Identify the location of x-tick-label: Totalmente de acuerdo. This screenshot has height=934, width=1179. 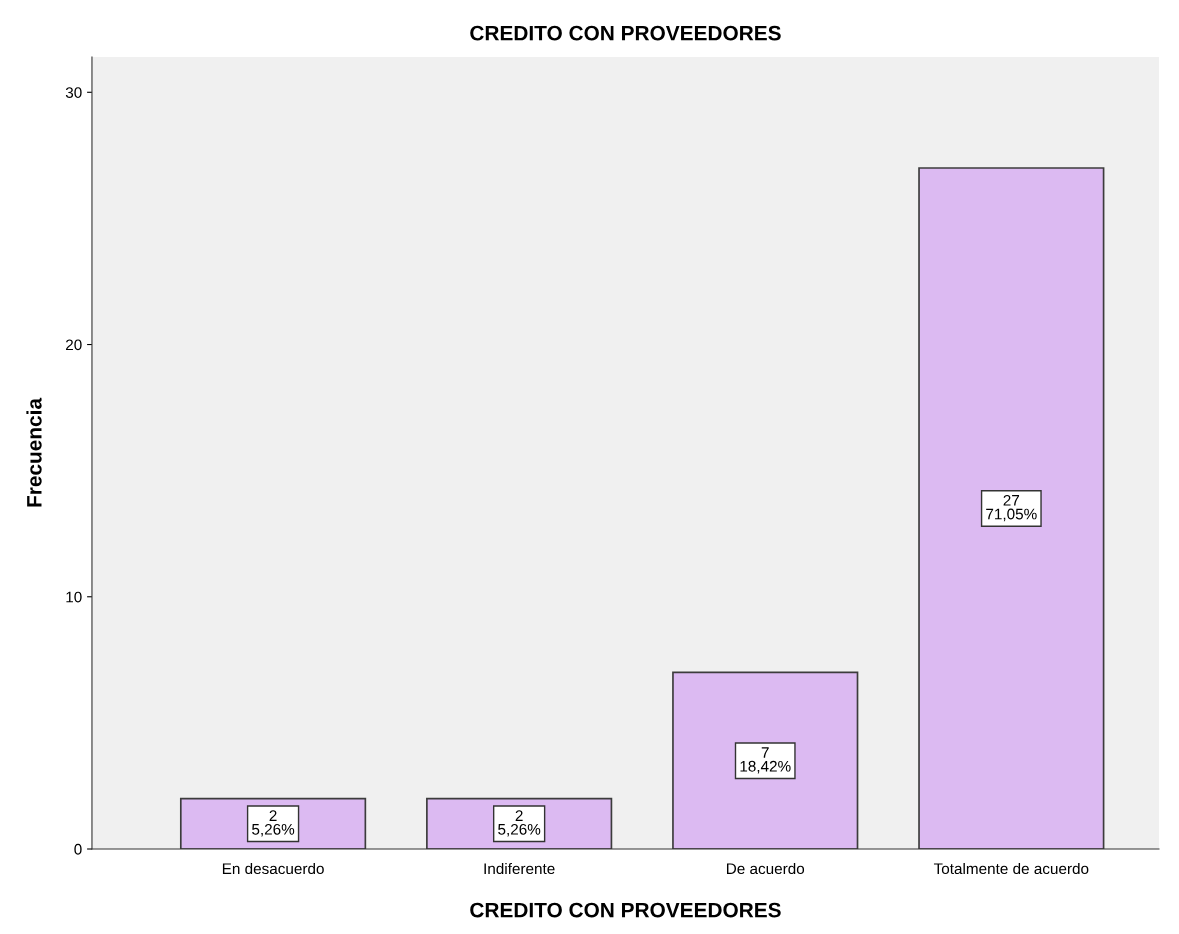
(1011, 868).